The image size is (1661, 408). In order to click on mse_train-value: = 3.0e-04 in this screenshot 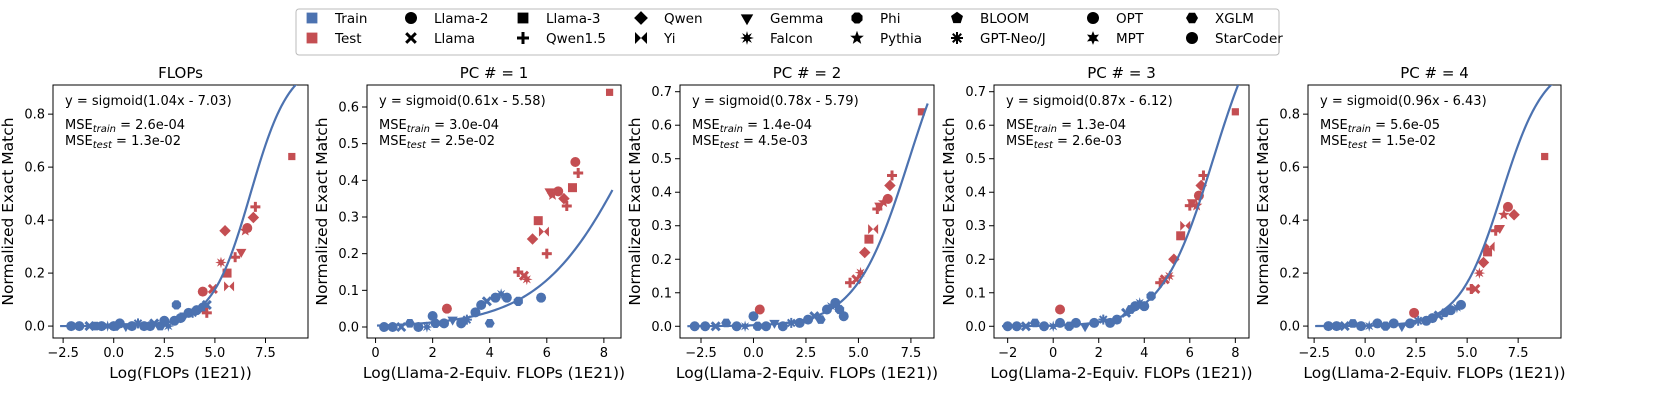, I will do `click(464, 125)`.